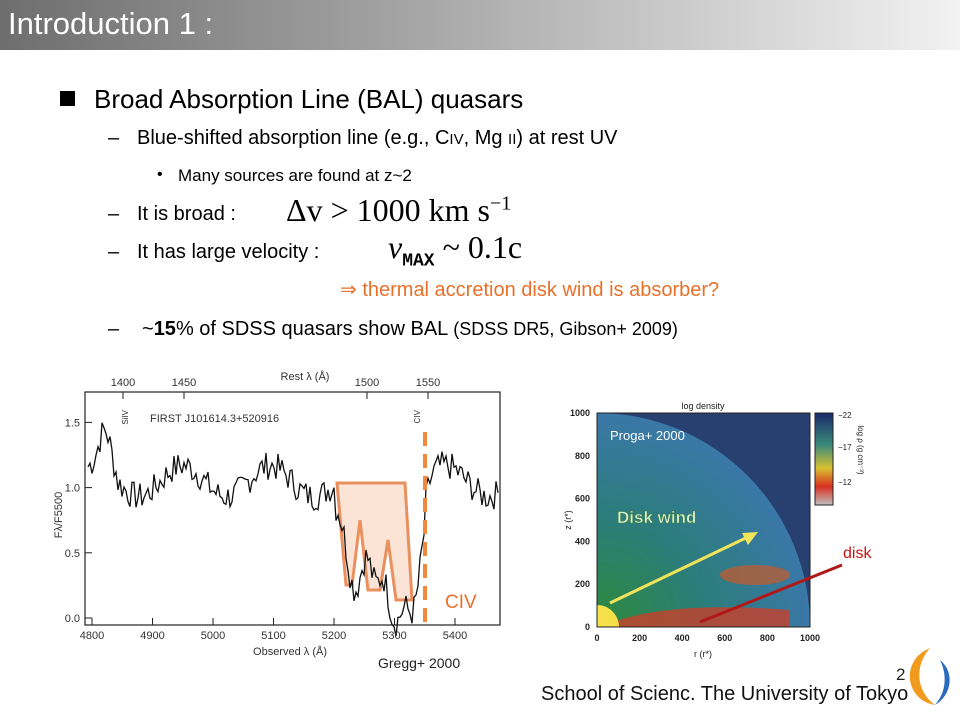 This screenshot has height=720, width=960. Describe the element at coordinates (681, 569) in the screenshot. I see `wind-arrow` at that location.